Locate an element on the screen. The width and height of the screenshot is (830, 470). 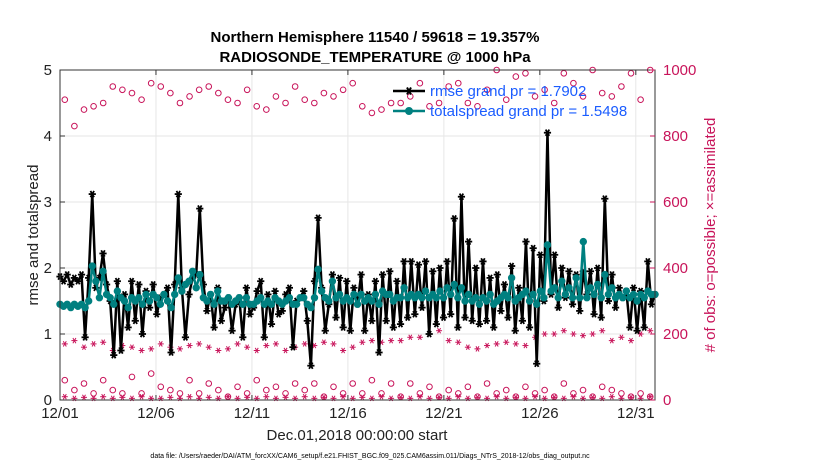
y-tick-label: 3 is located at coordinates (48, 202).